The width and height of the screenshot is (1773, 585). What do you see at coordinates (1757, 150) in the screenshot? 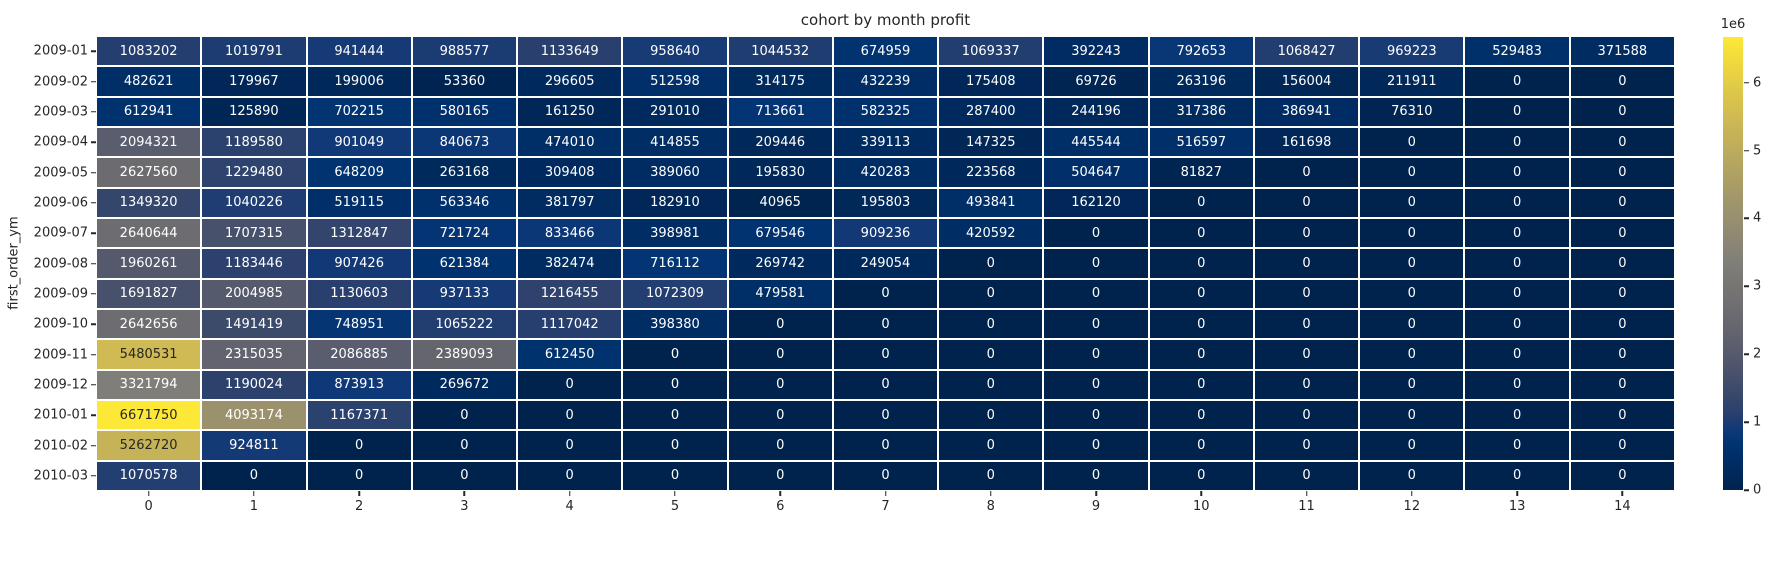
I see `colorbar-tick-label: 5` at bounding box center [1757, 150].